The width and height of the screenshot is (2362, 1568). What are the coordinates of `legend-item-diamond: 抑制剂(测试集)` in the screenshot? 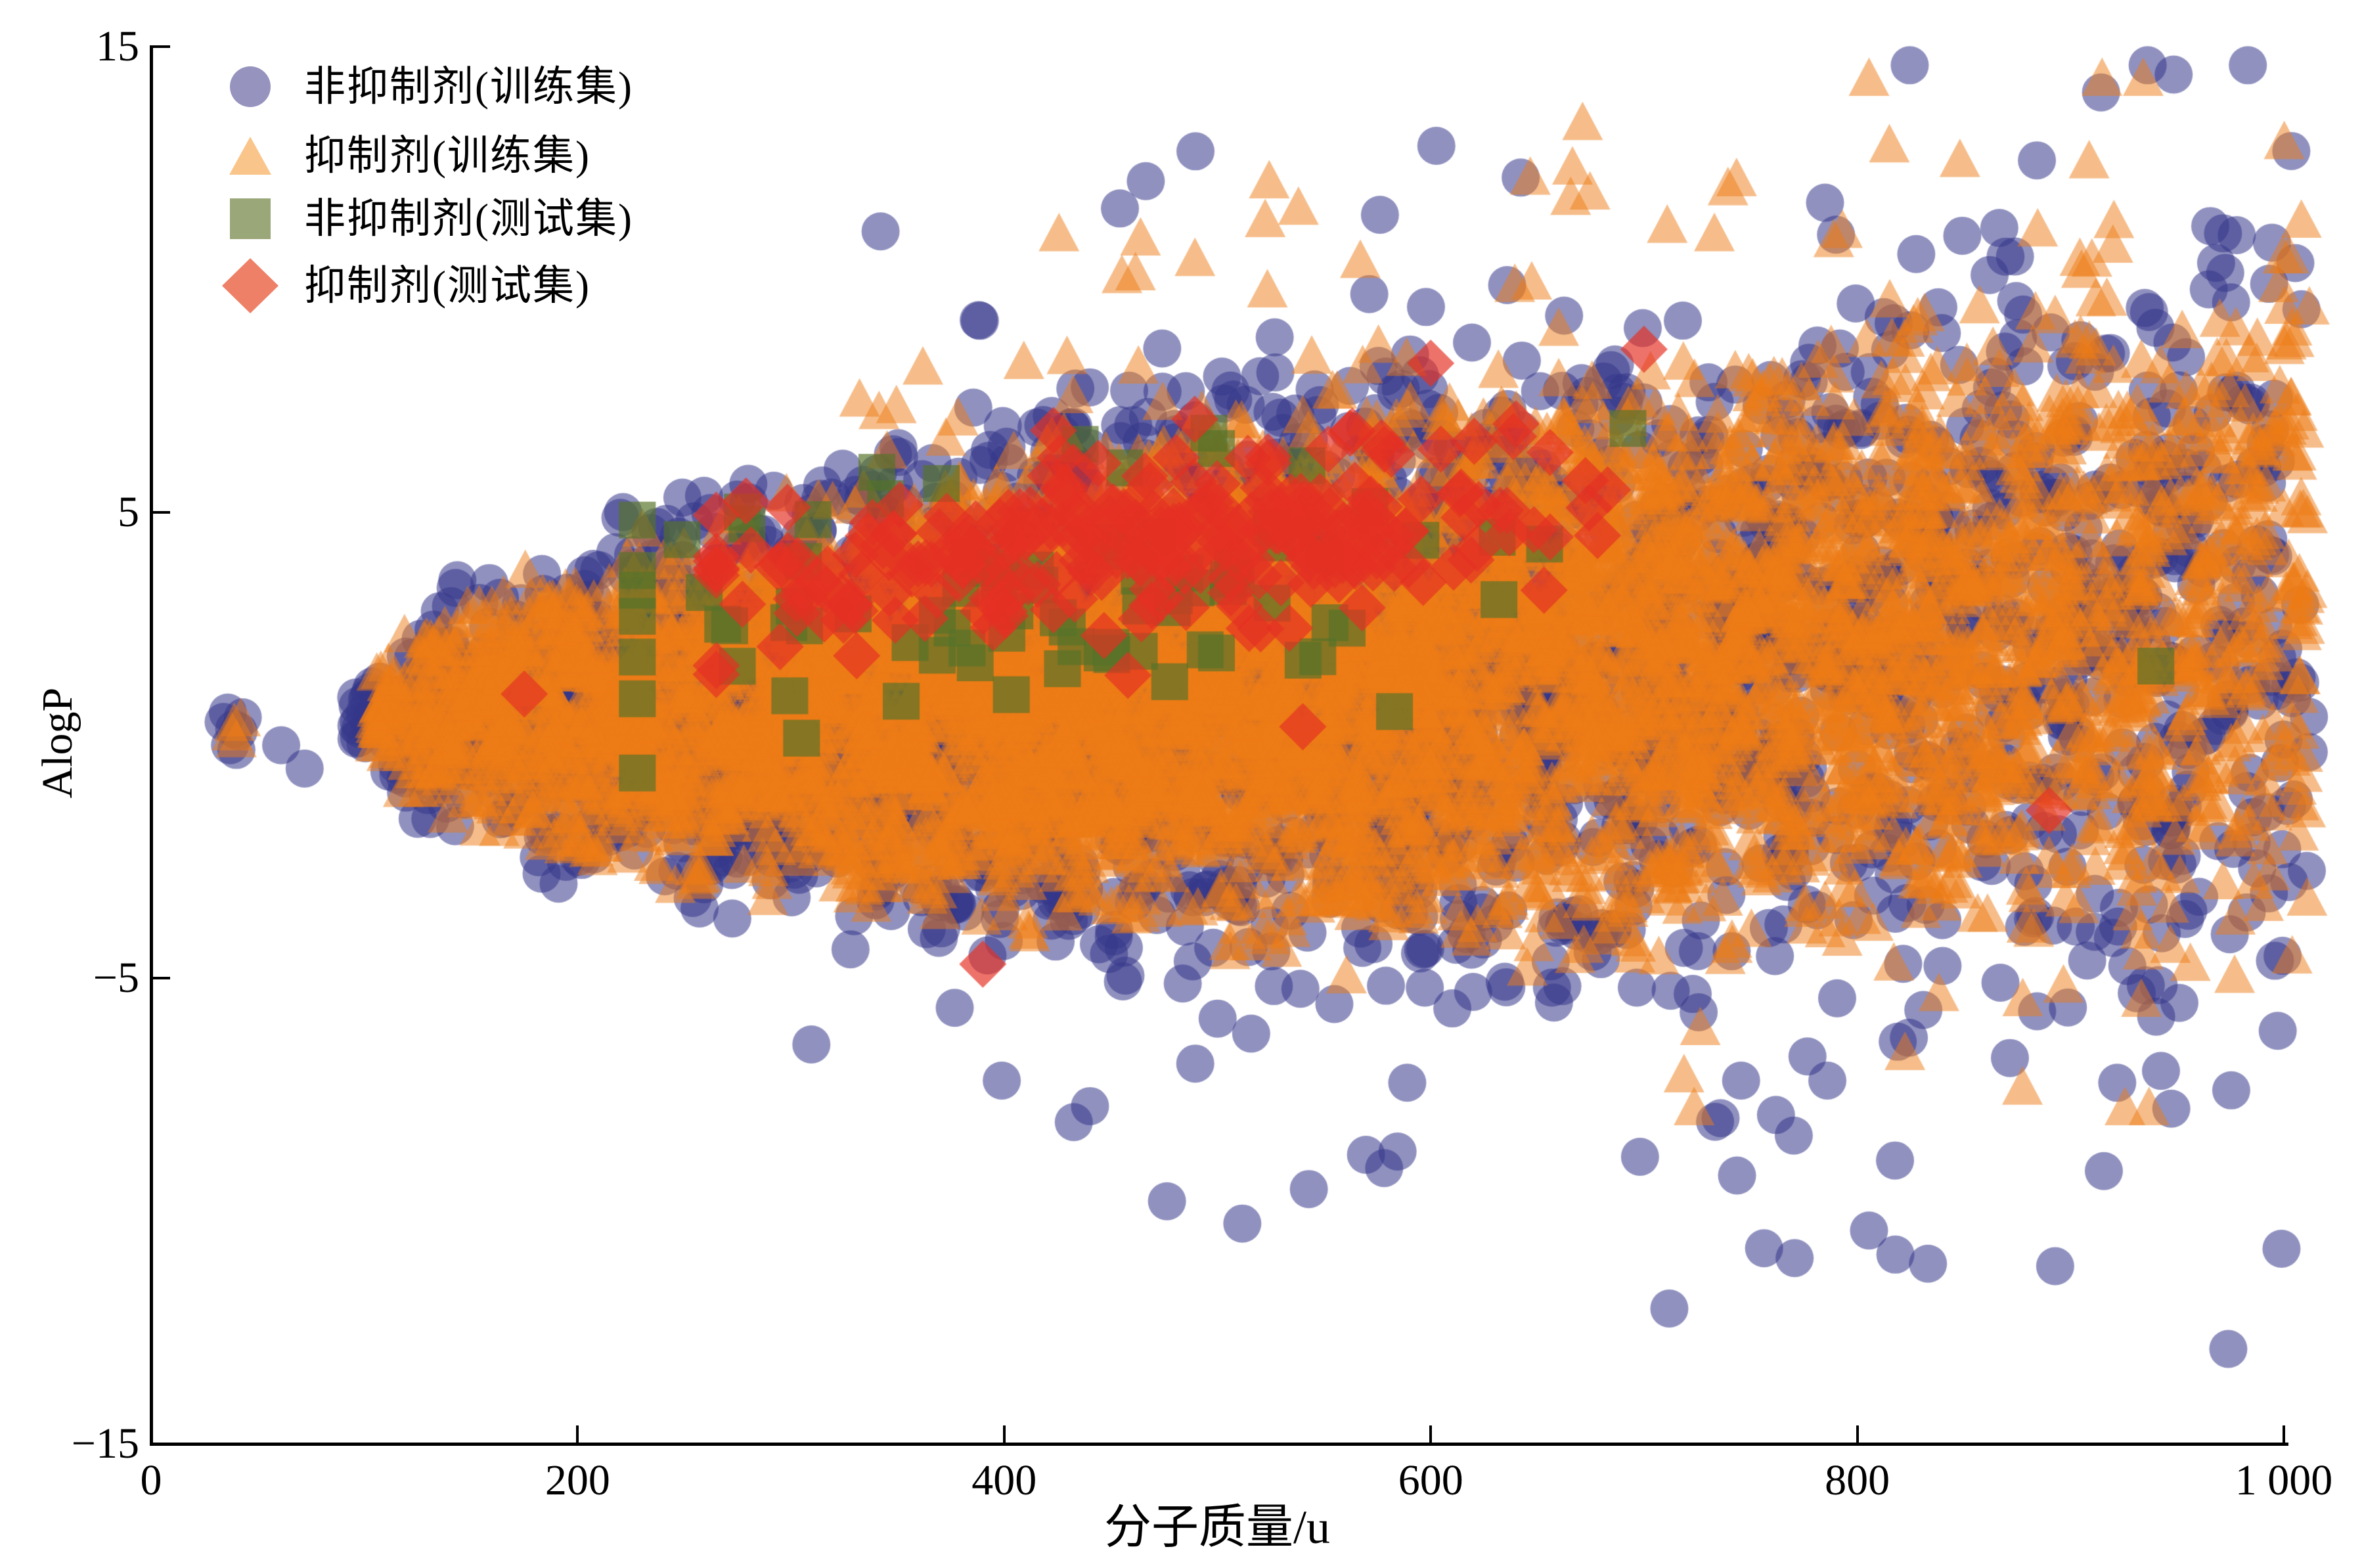 It's located at (403, 286).